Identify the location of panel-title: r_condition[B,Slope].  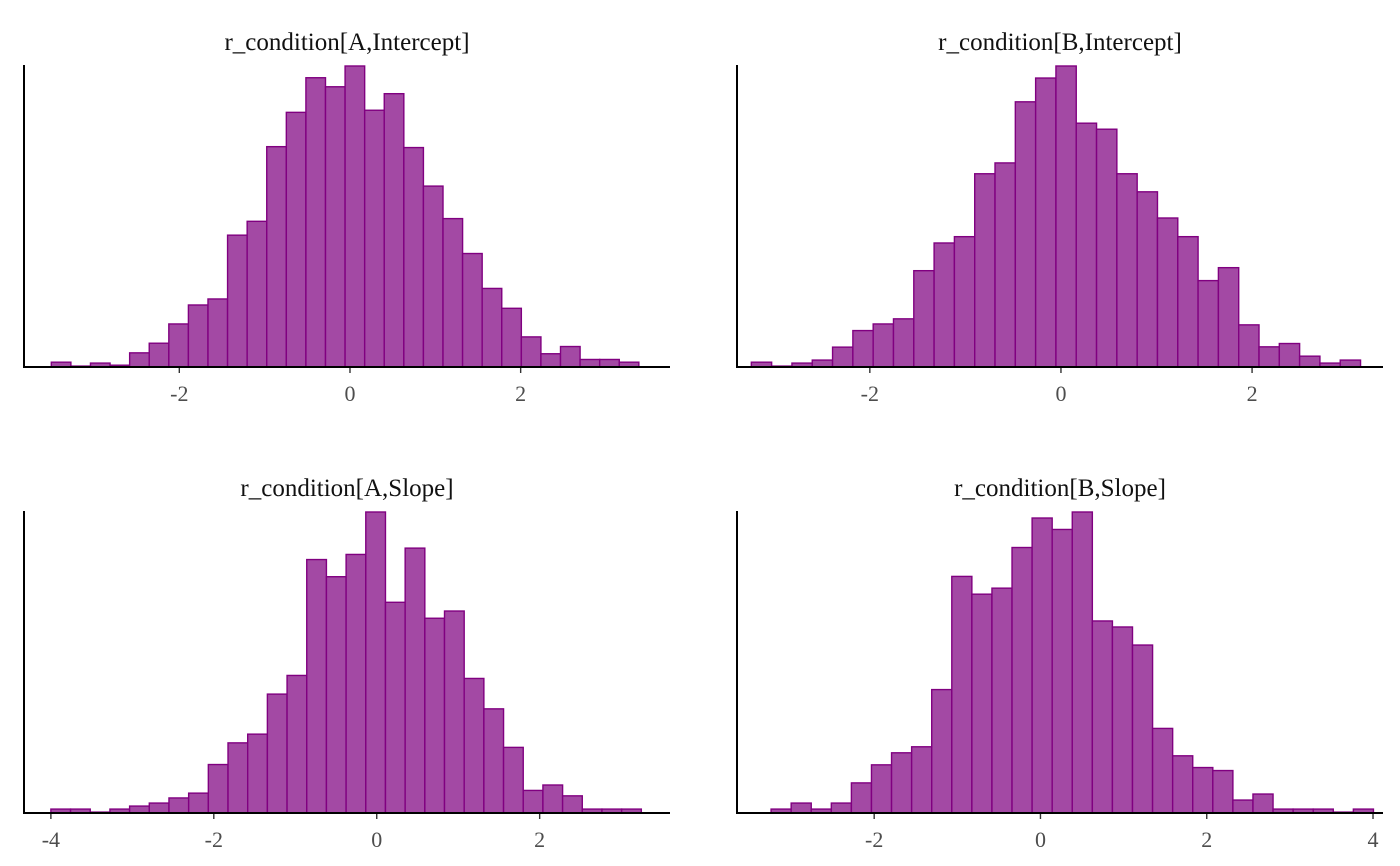
(1060, 488).